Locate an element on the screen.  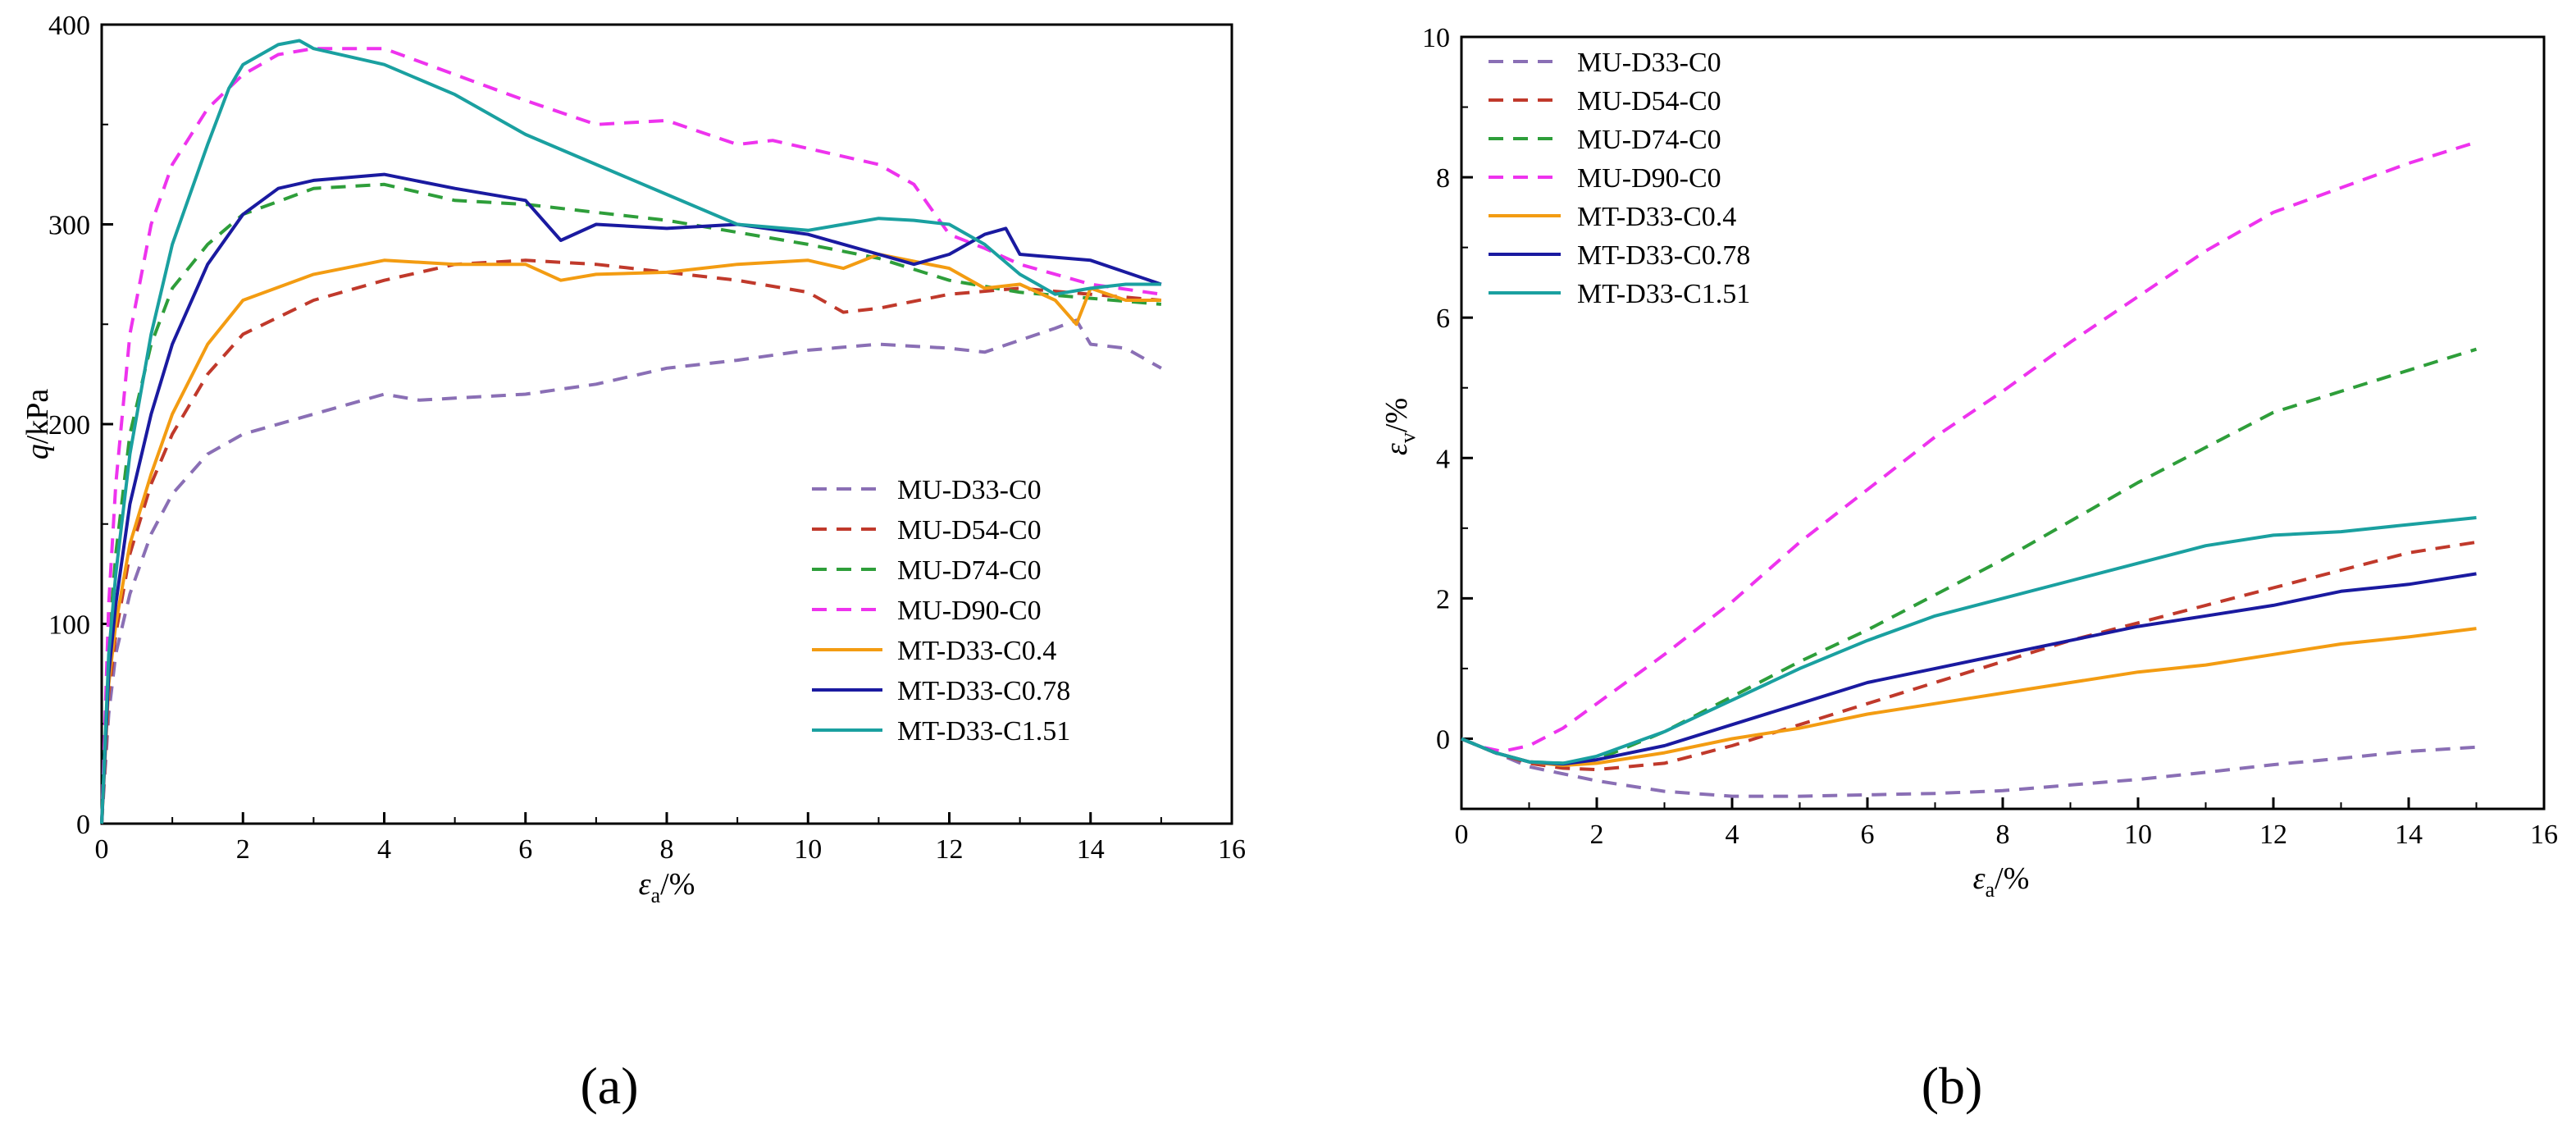
y-tick-label: 300 is located at coordinates (69, 226).